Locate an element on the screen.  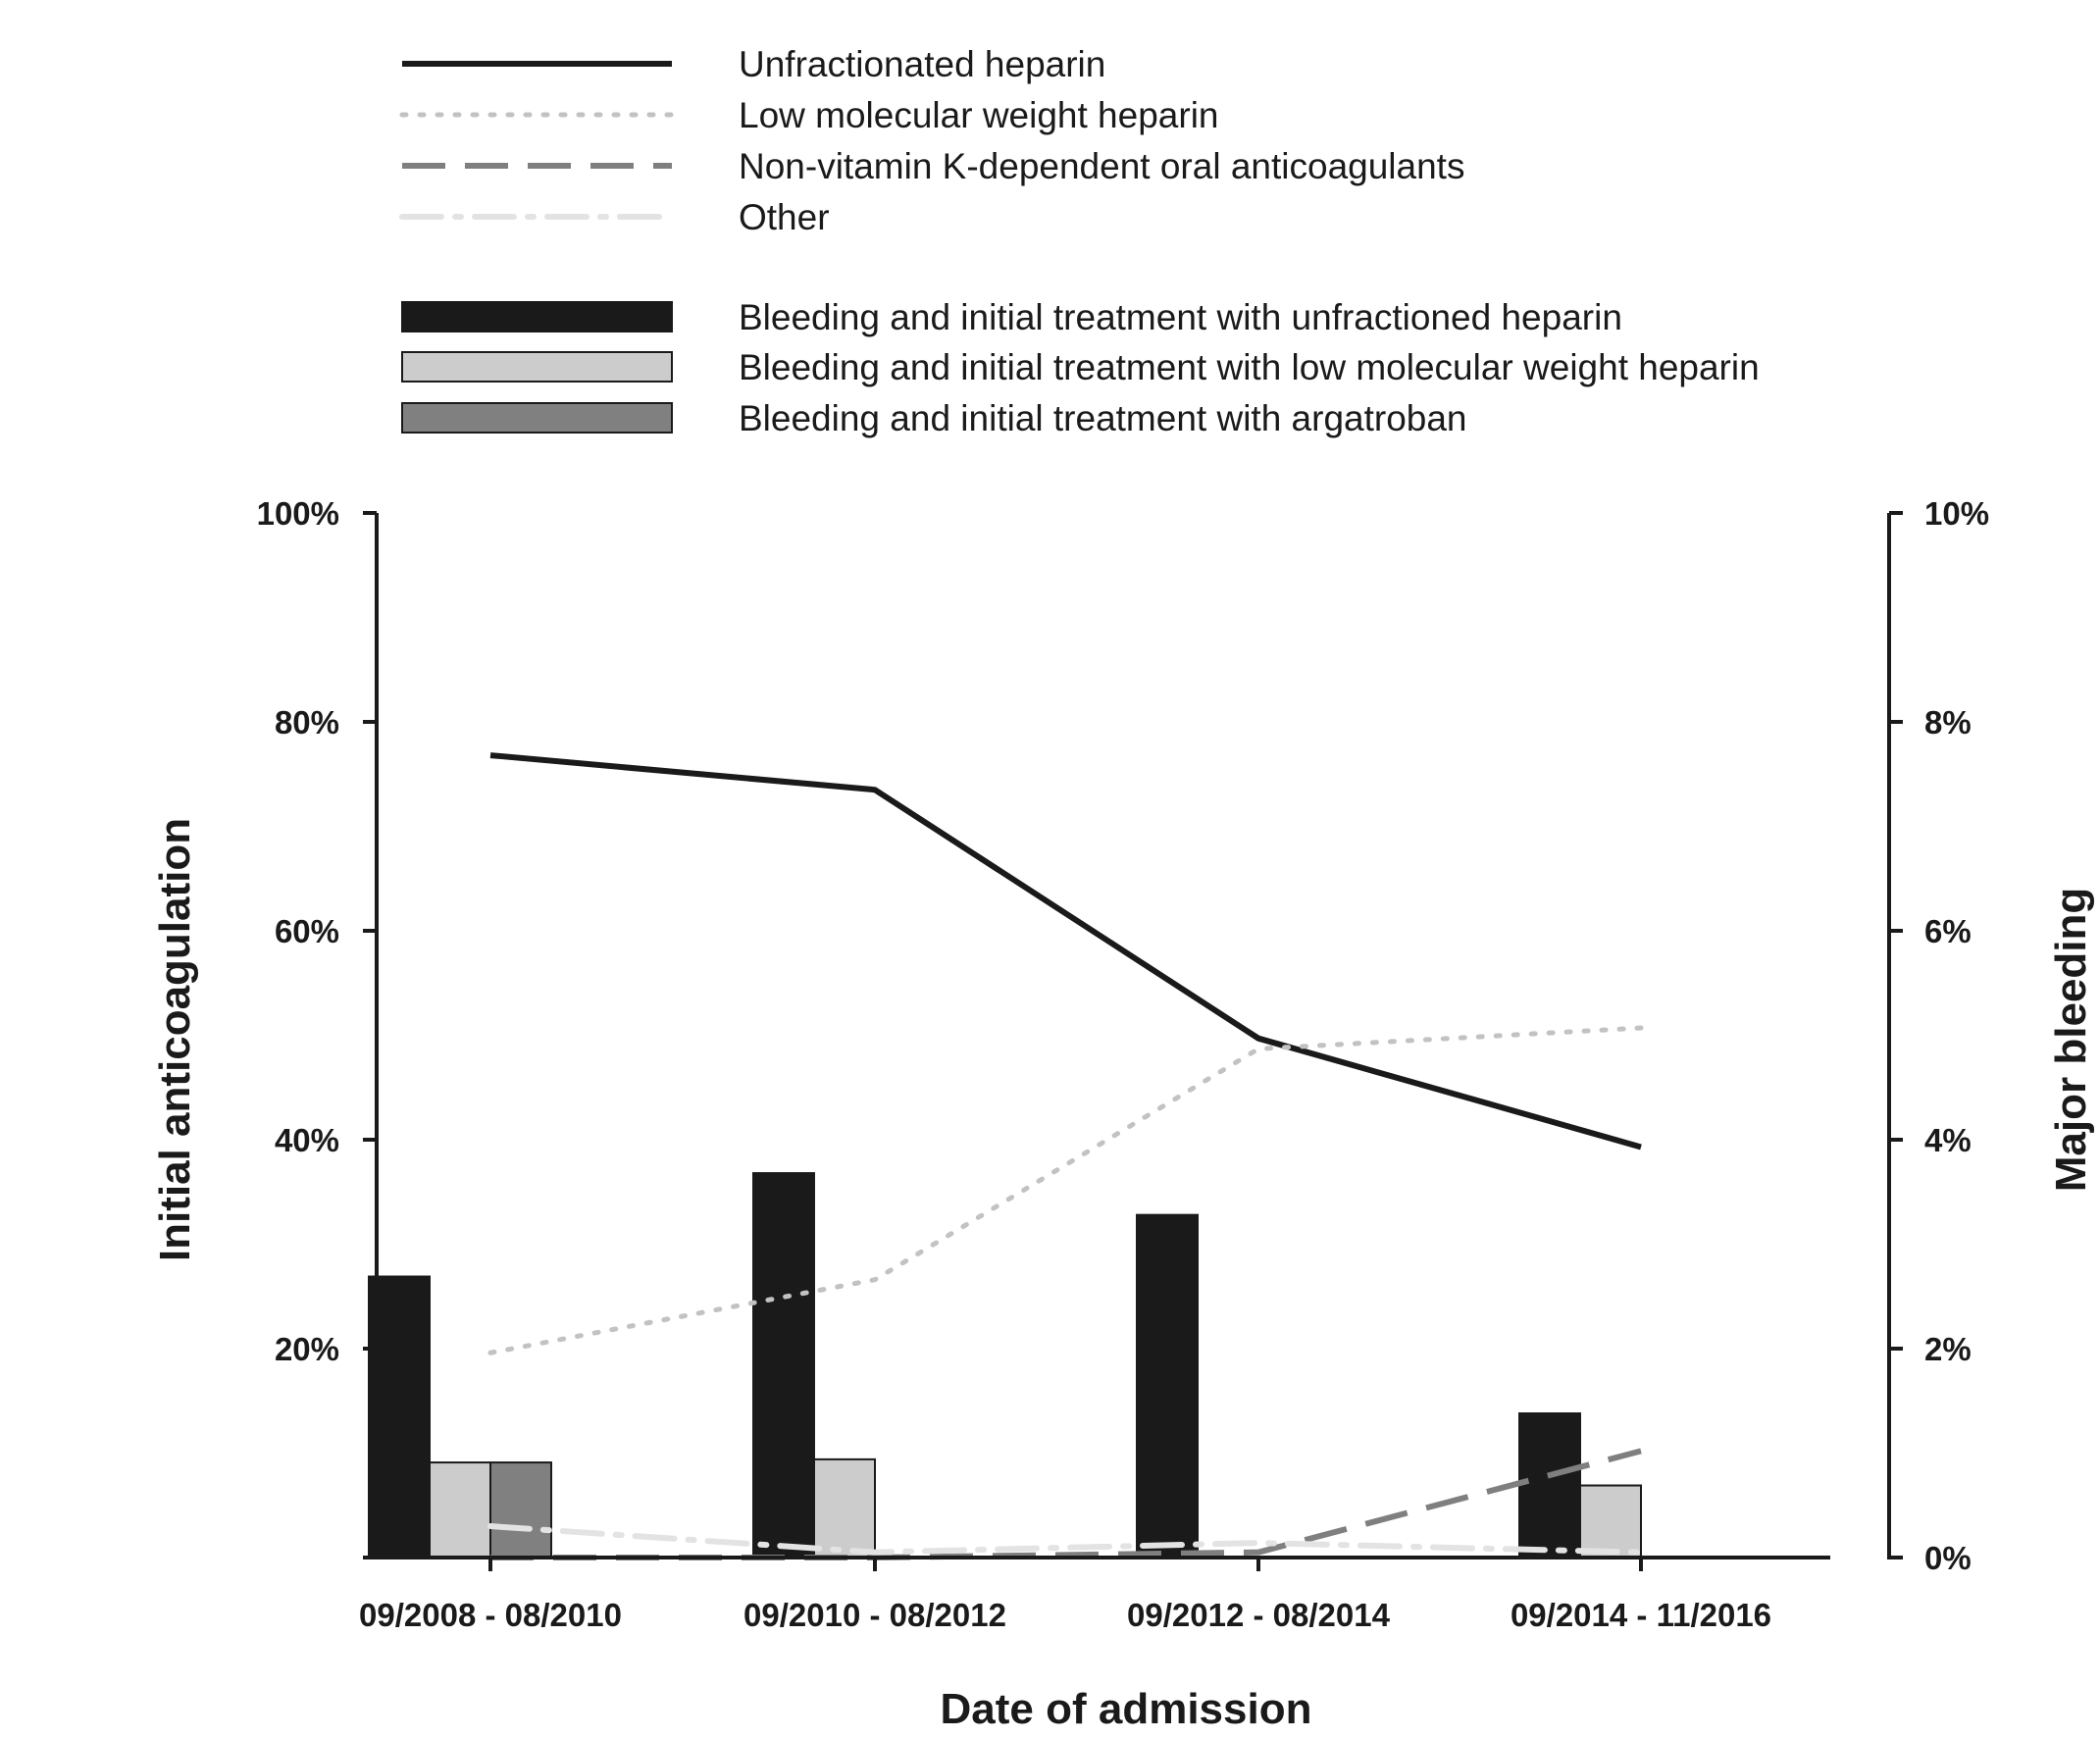
y-axis-left-title: Initial anticoagulation is located at coordinates (175, 1039).